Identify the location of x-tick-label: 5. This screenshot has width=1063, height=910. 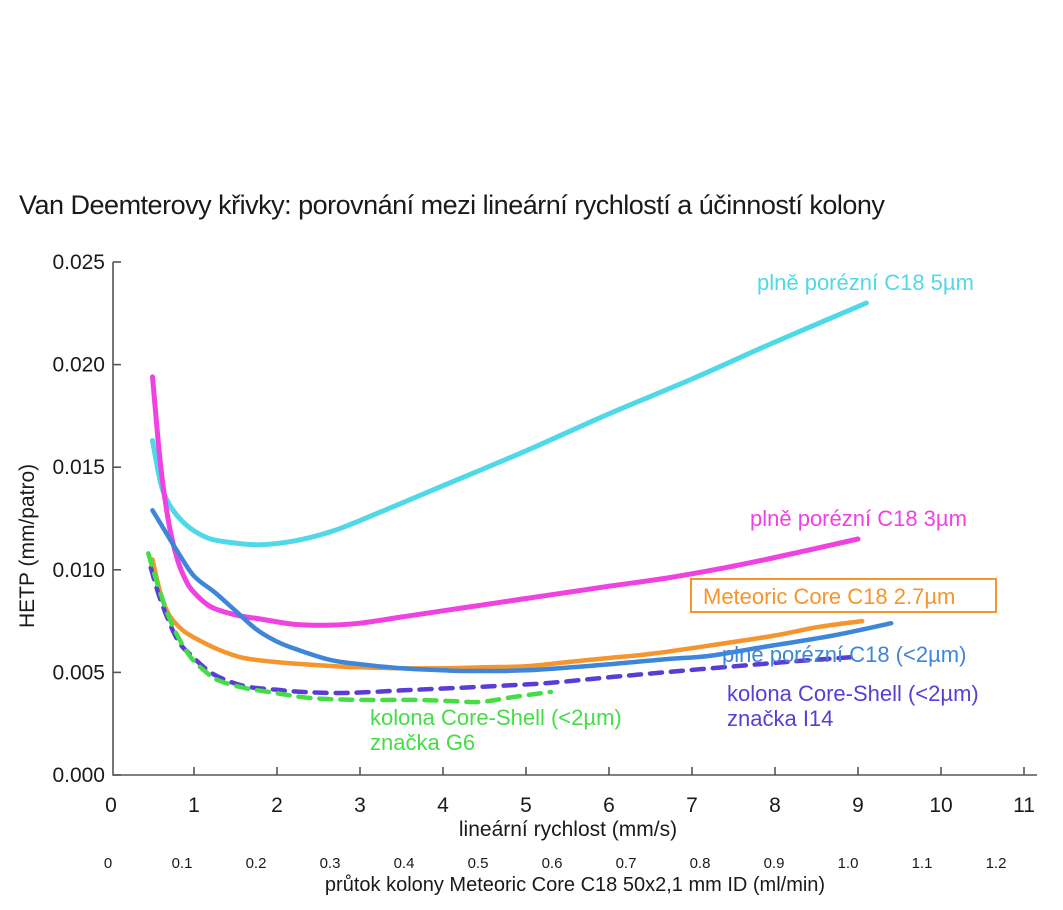
(526, 805).